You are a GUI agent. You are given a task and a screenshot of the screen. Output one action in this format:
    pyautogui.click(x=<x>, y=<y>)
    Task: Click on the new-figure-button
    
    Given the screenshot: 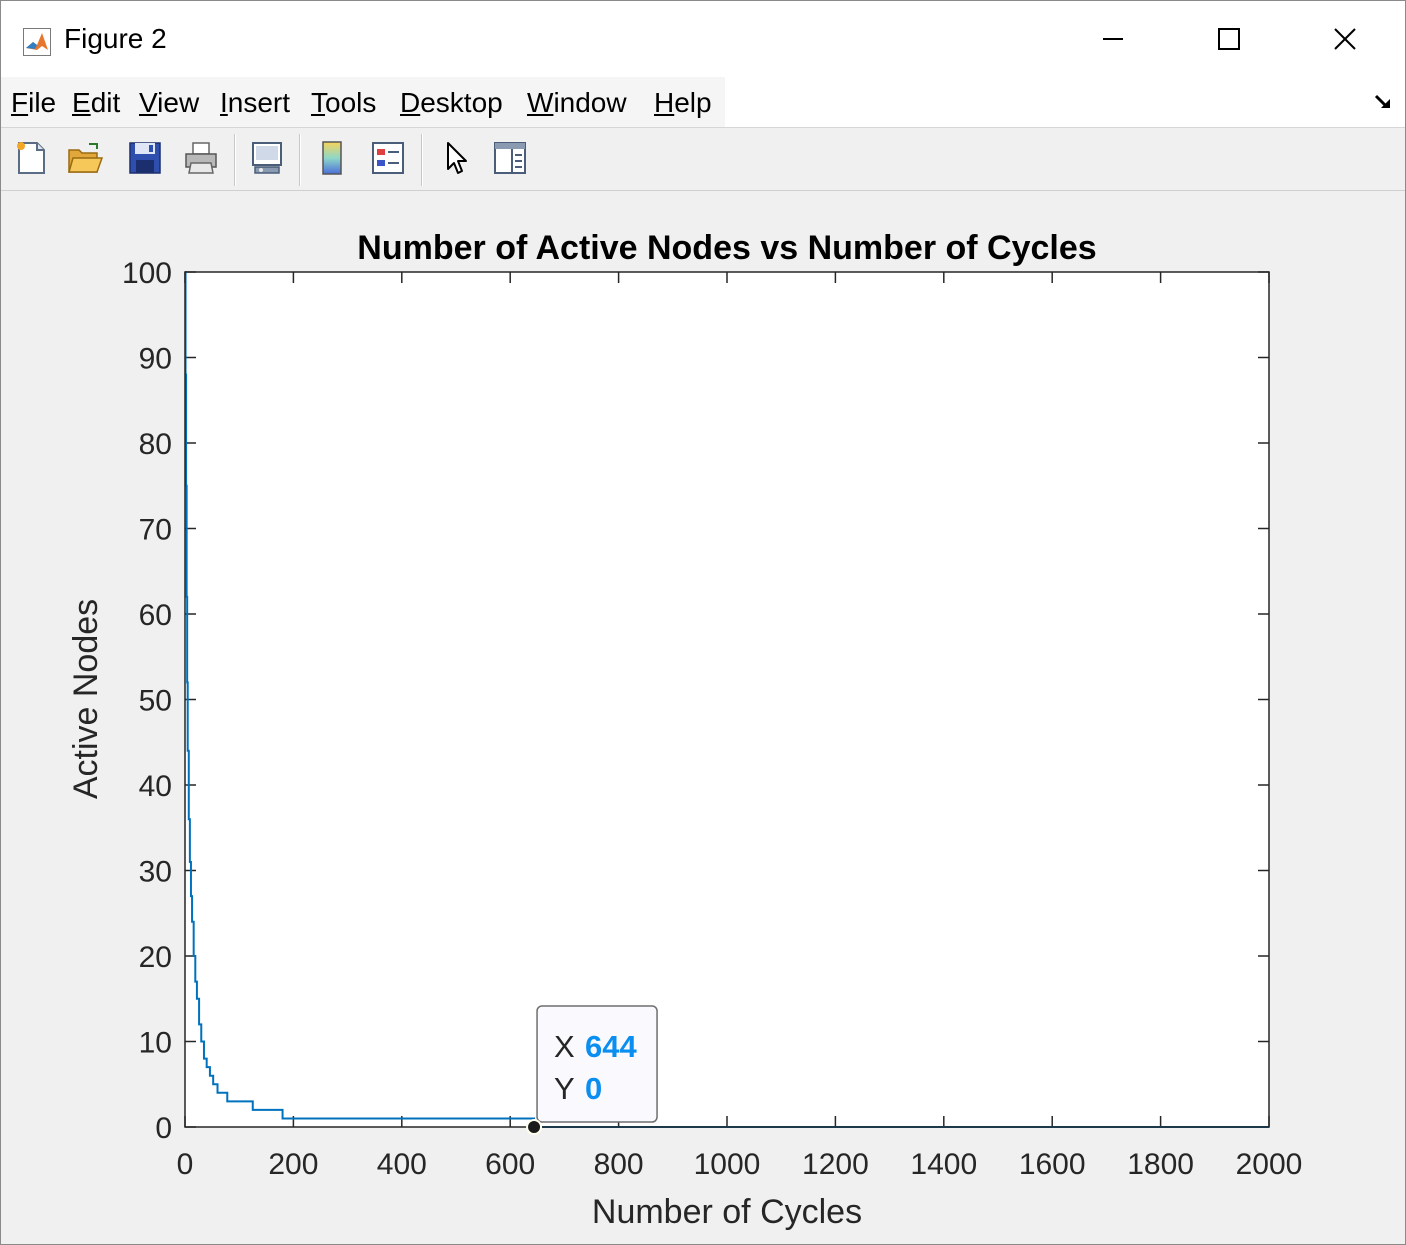 What is the action you would take?
    pyautogui.click(x=31, y=158)
    